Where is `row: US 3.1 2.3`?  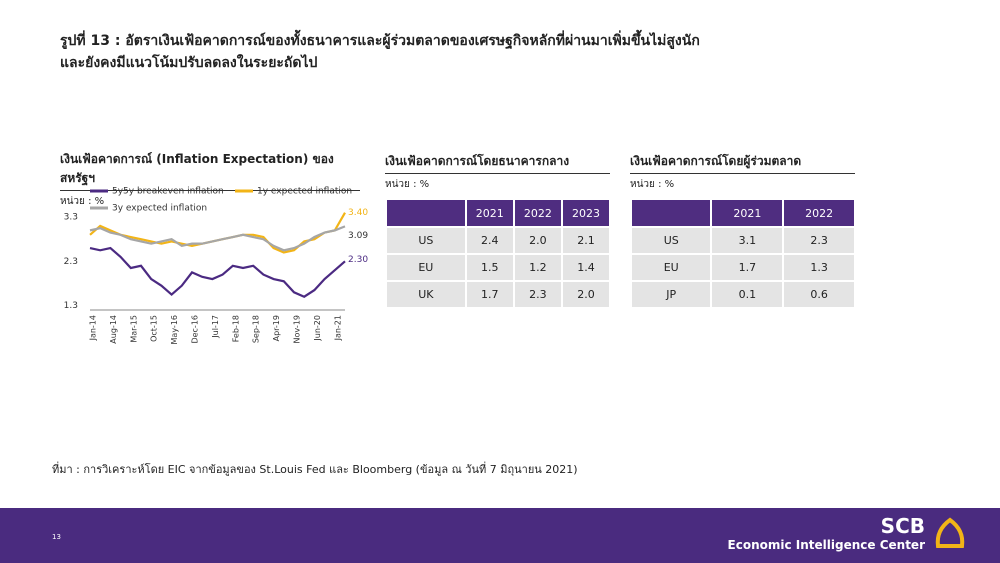 row: US 3.1 2.3 is located at coordinates (743, 240).